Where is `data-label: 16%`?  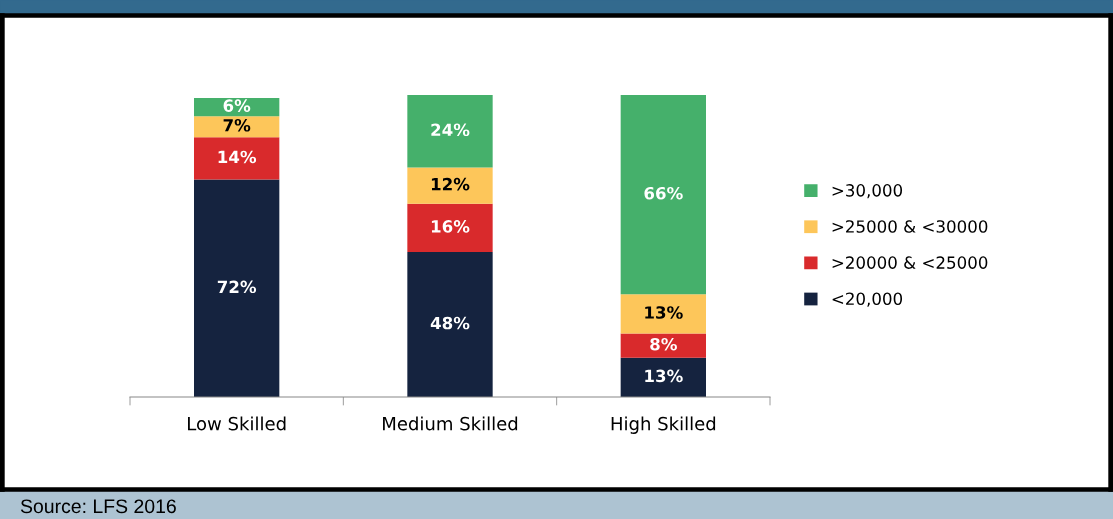 data-label: 16% is located at coordinates (450, 226).